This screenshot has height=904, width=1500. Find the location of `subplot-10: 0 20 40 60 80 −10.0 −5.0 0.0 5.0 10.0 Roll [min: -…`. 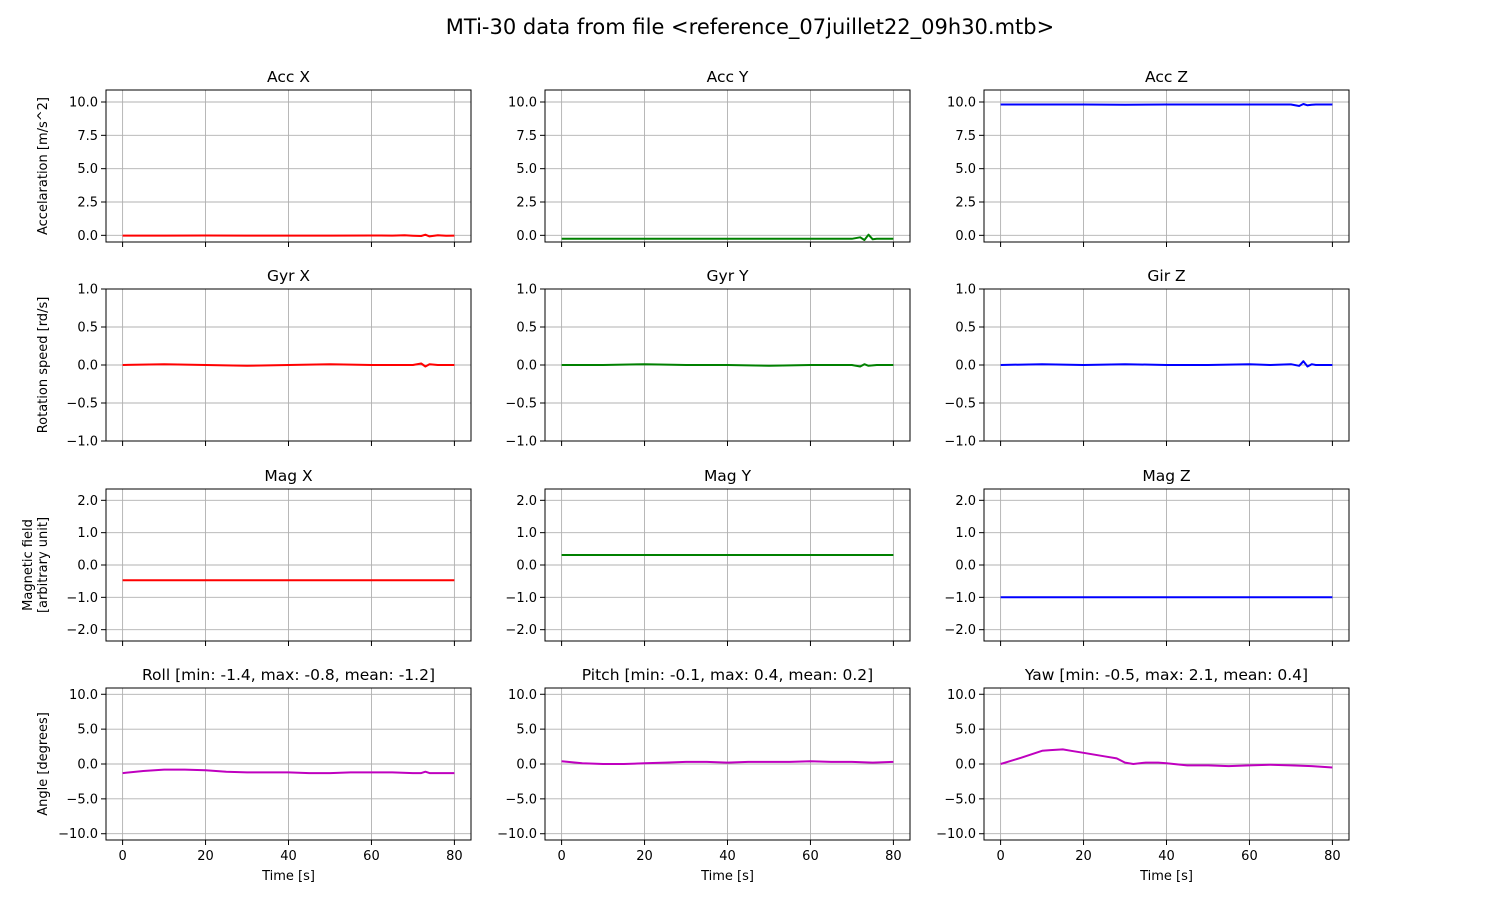

subplot-10: 0 20 40 60 80 −10.0 −5.0 0.0 5.0 10.0 Roll [min: -… is located at coordinates (254, 775).